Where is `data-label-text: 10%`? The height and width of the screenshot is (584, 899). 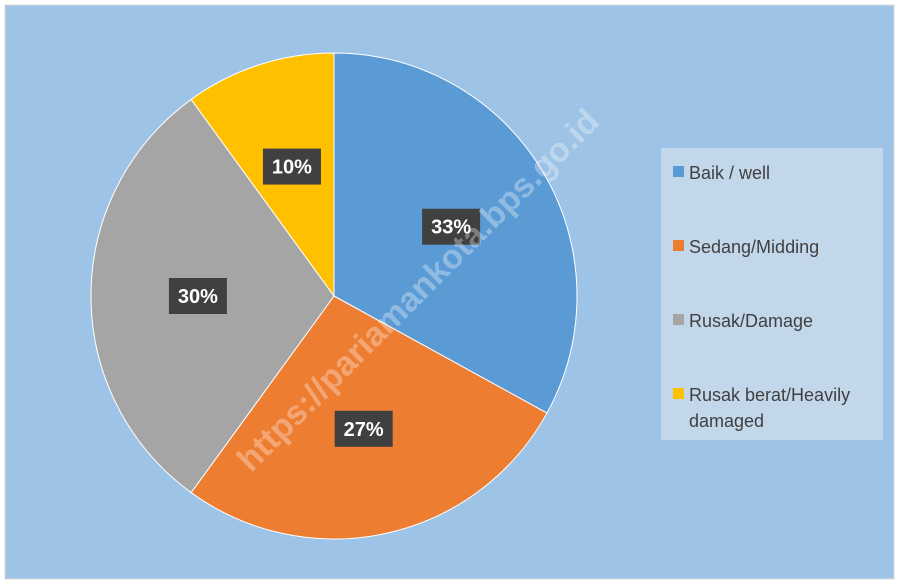 data-label-text: 10% is located at coordinates (292, 168).